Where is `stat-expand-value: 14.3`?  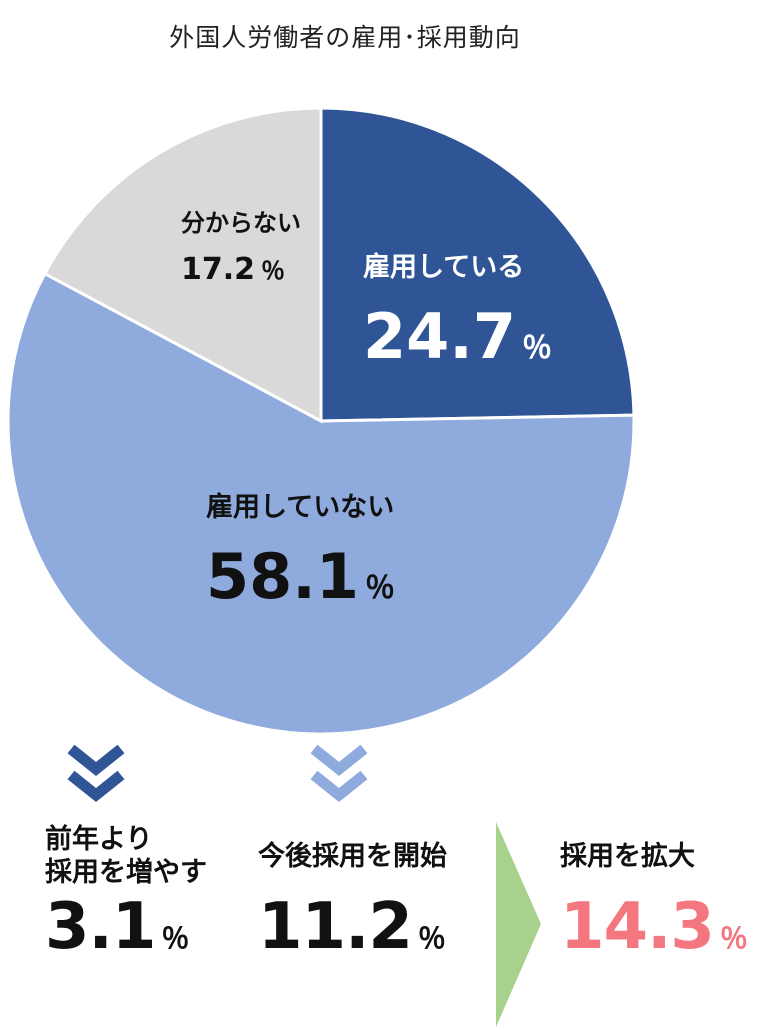 stat-expand-value: 14.3 is located at coordinates (637, 927).